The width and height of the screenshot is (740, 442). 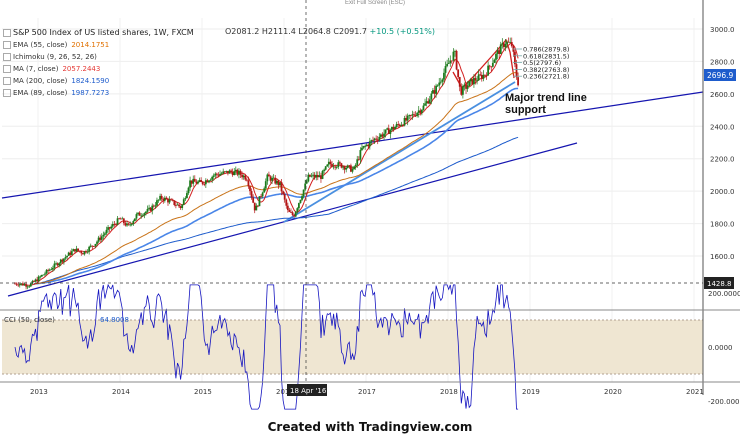 What do you see at coordinates (7, 33) in the screenshot?
I see `collapse-icon` at bounding box center [7, 33].